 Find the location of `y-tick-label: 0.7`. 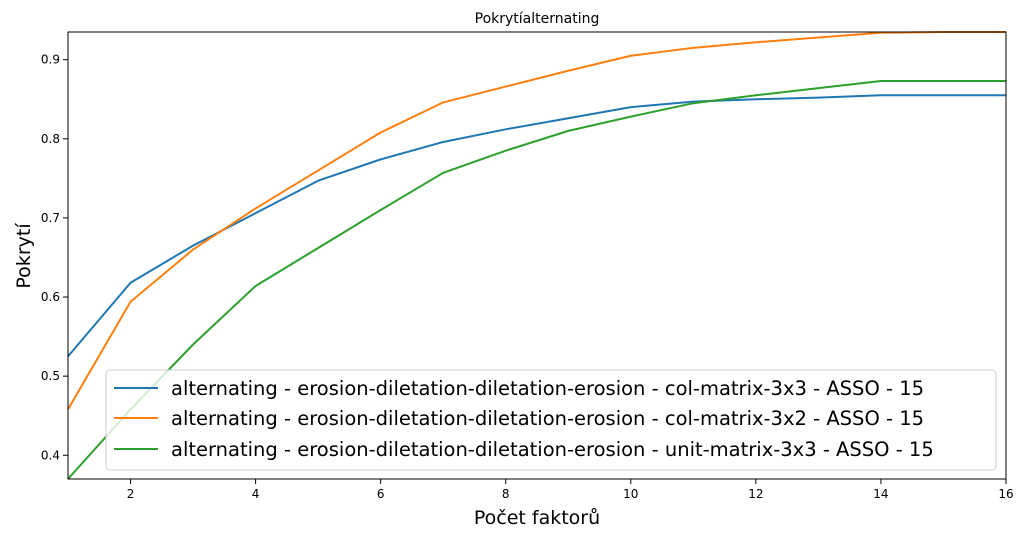

y-tick-label: 0.7 is located at coordinates (50, 218).